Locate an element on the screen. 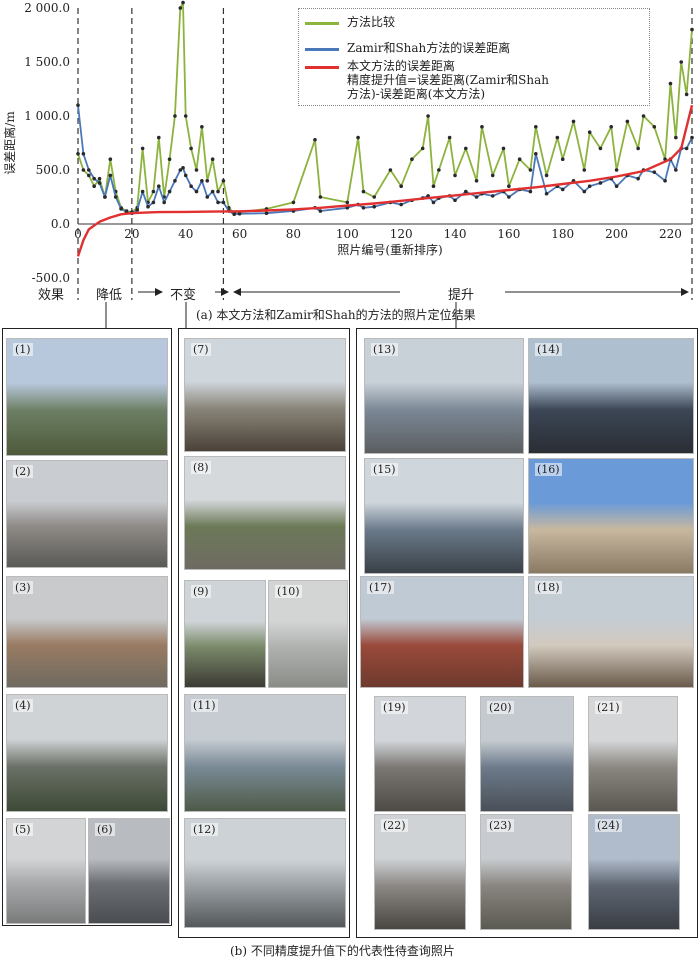 The height and width of the screenshot is (960, 700). photo-improve: (19) is located at coordinates (420, 754).